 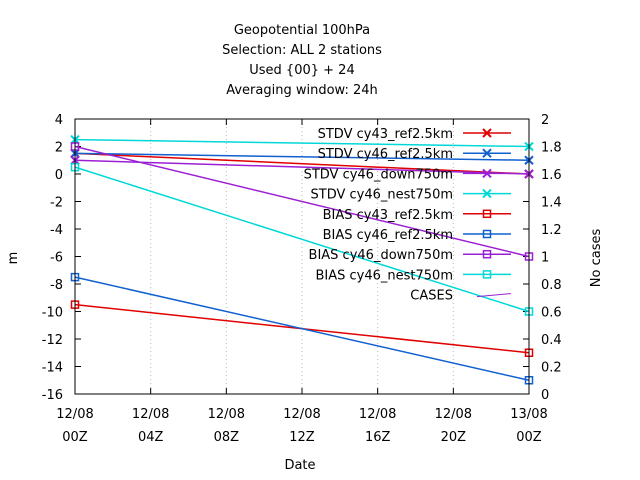 I want to click on y2-tick-label: 0, so click(x=545, y=395).